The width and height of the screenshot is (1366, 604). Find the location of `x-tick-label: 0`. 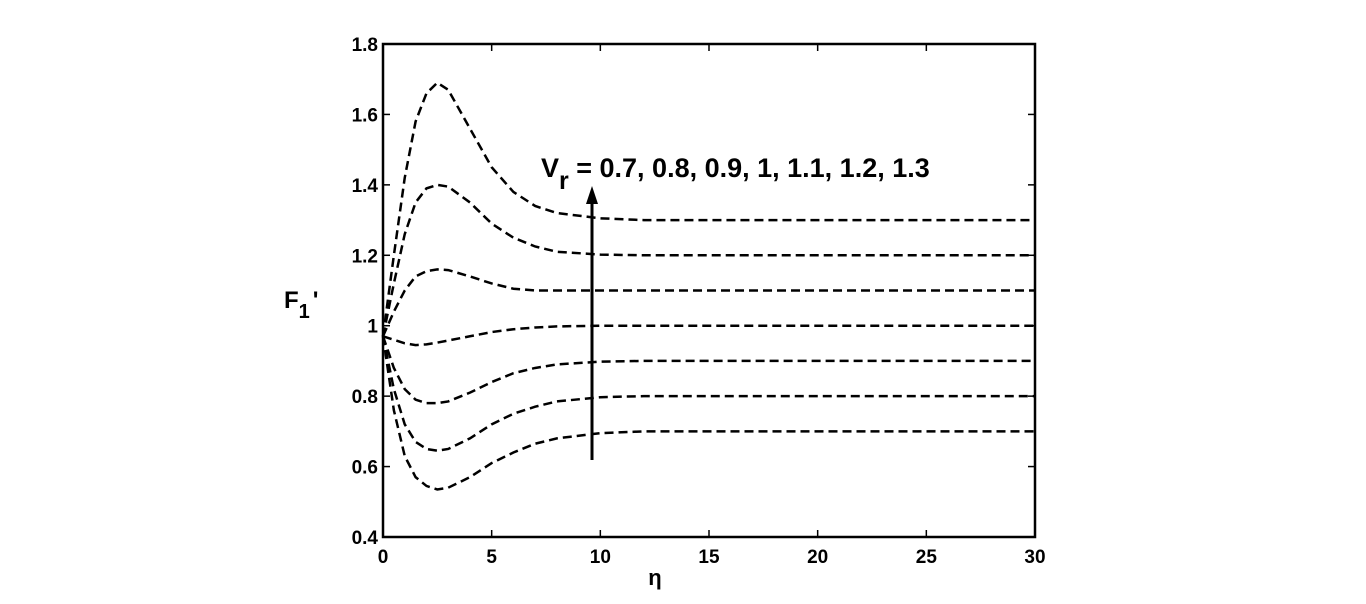

x-tick-label: 0 is located at coordinates (383, 557).